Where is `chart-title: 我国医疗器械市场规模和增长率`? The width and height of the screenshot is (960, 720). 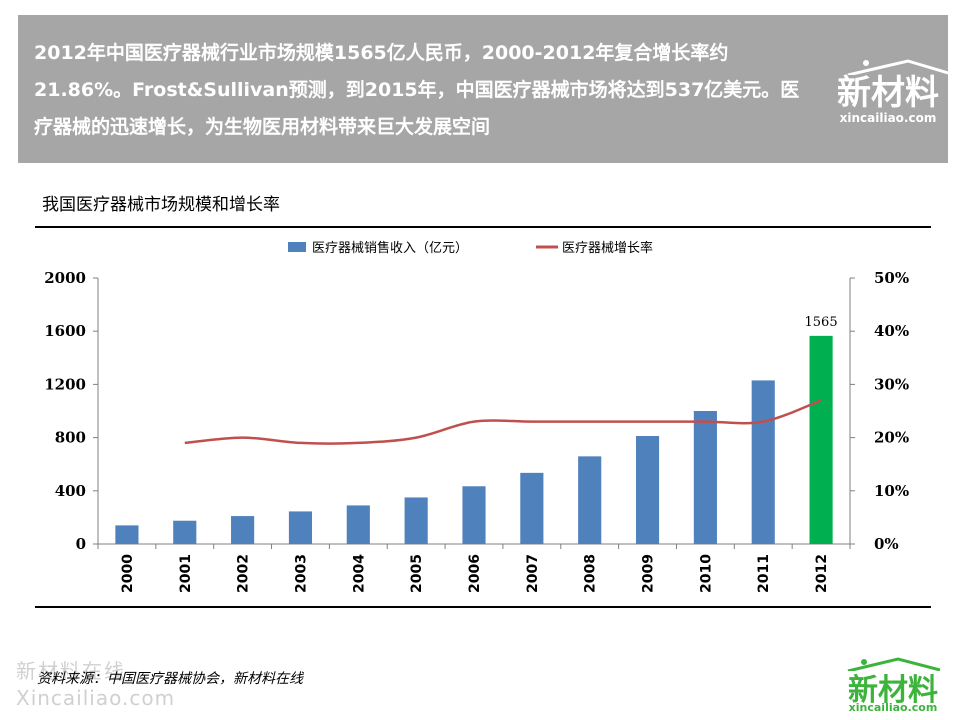 chart-title: 我国医疗器械市场规模和增长率 is located at coordinates (161, 205).